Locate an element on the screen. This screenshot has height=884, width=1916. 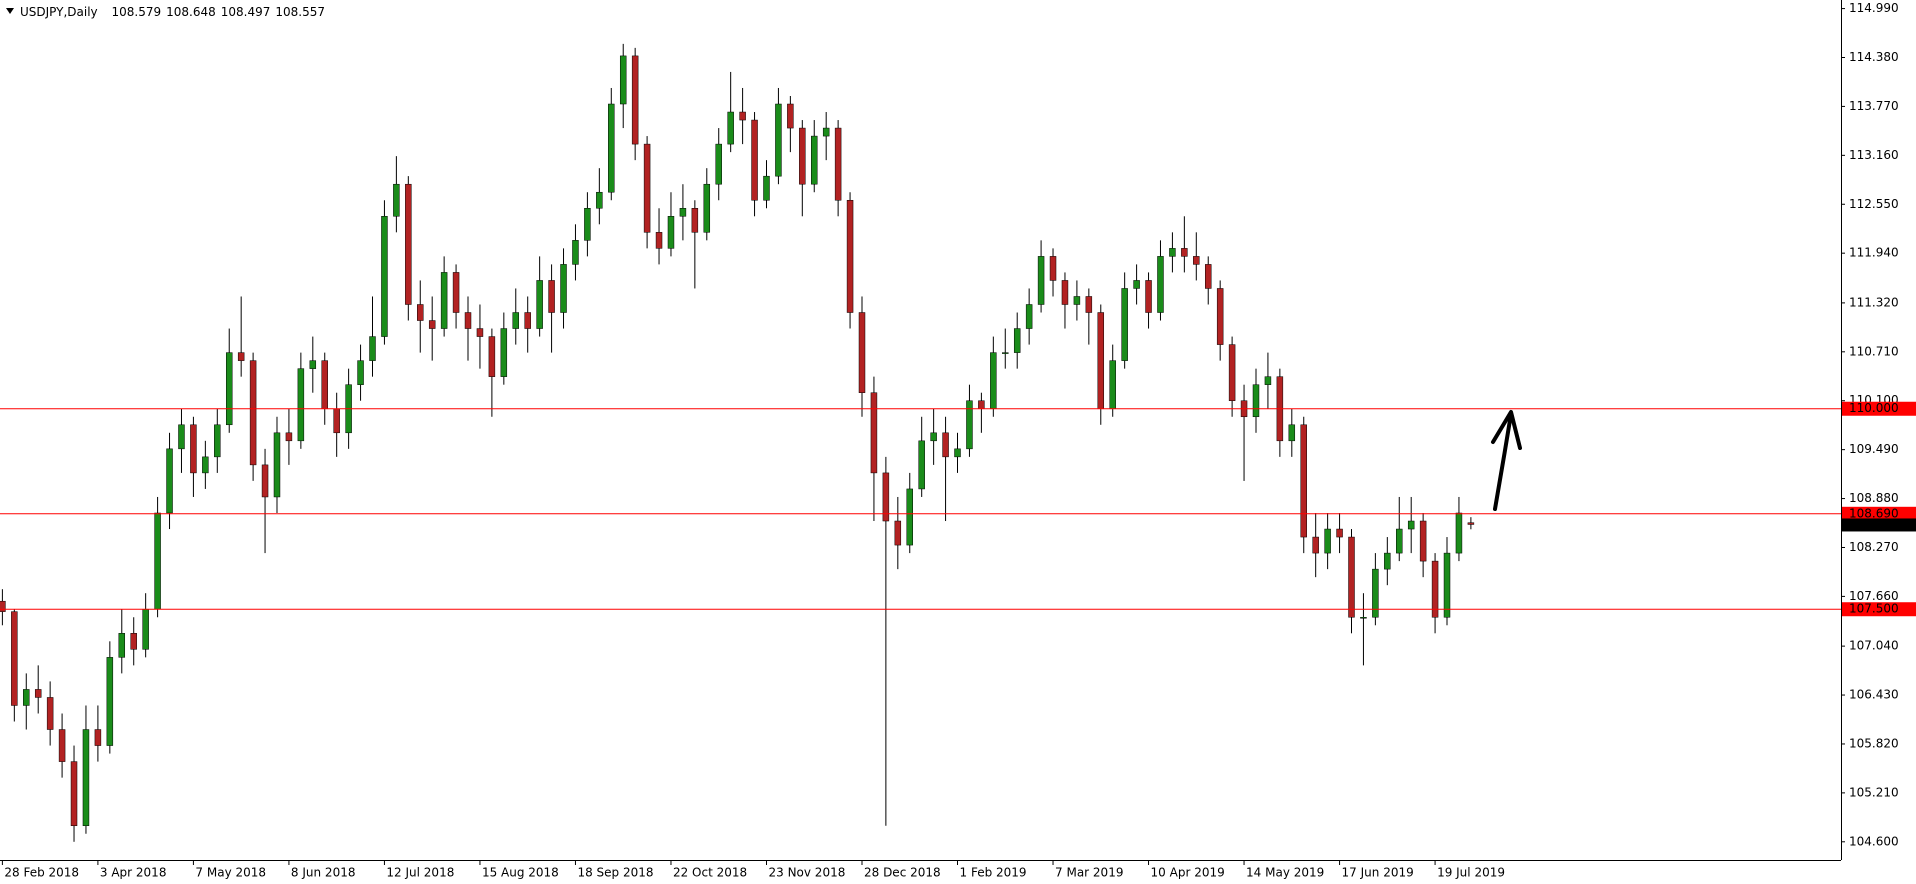
annotation-arrow is located at coordinates (1506, 460).